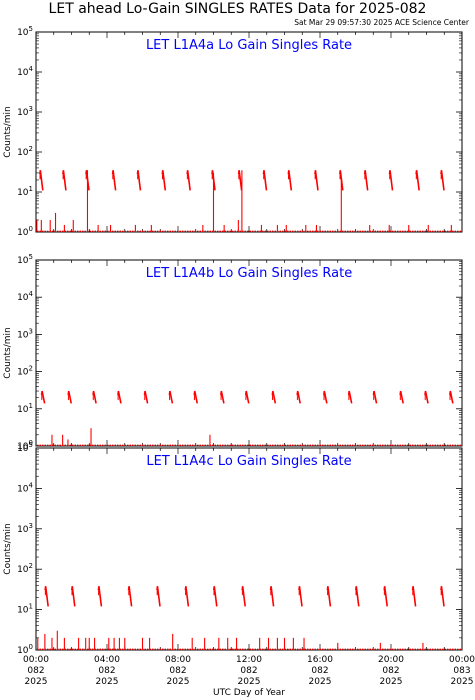  What do you see at coordinates (249, 45) in the screenshot?
I see `panel-title: LET L1A4a Lo Gain Singles Rate` at bounding box center [249, 45].